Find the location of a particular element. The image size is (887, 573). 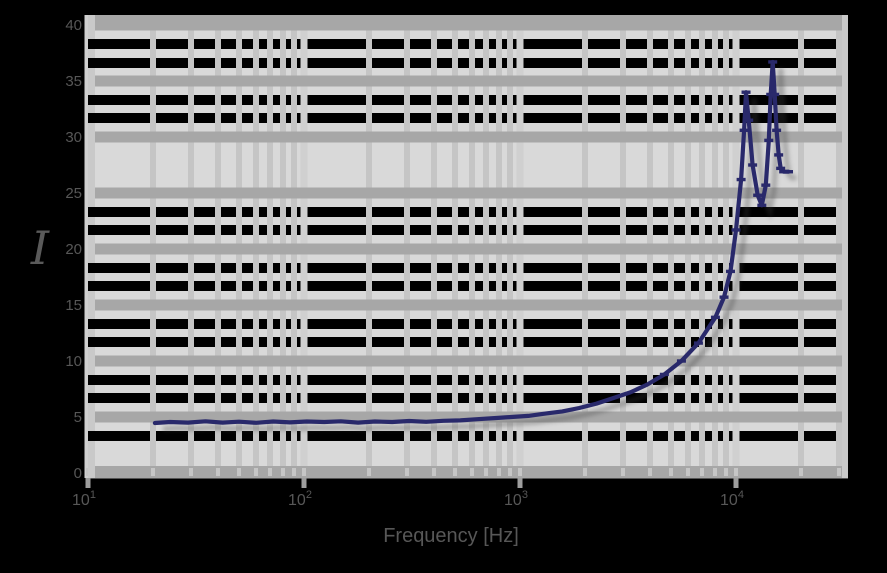

bottom-spine is located at coordinates (468, 472).